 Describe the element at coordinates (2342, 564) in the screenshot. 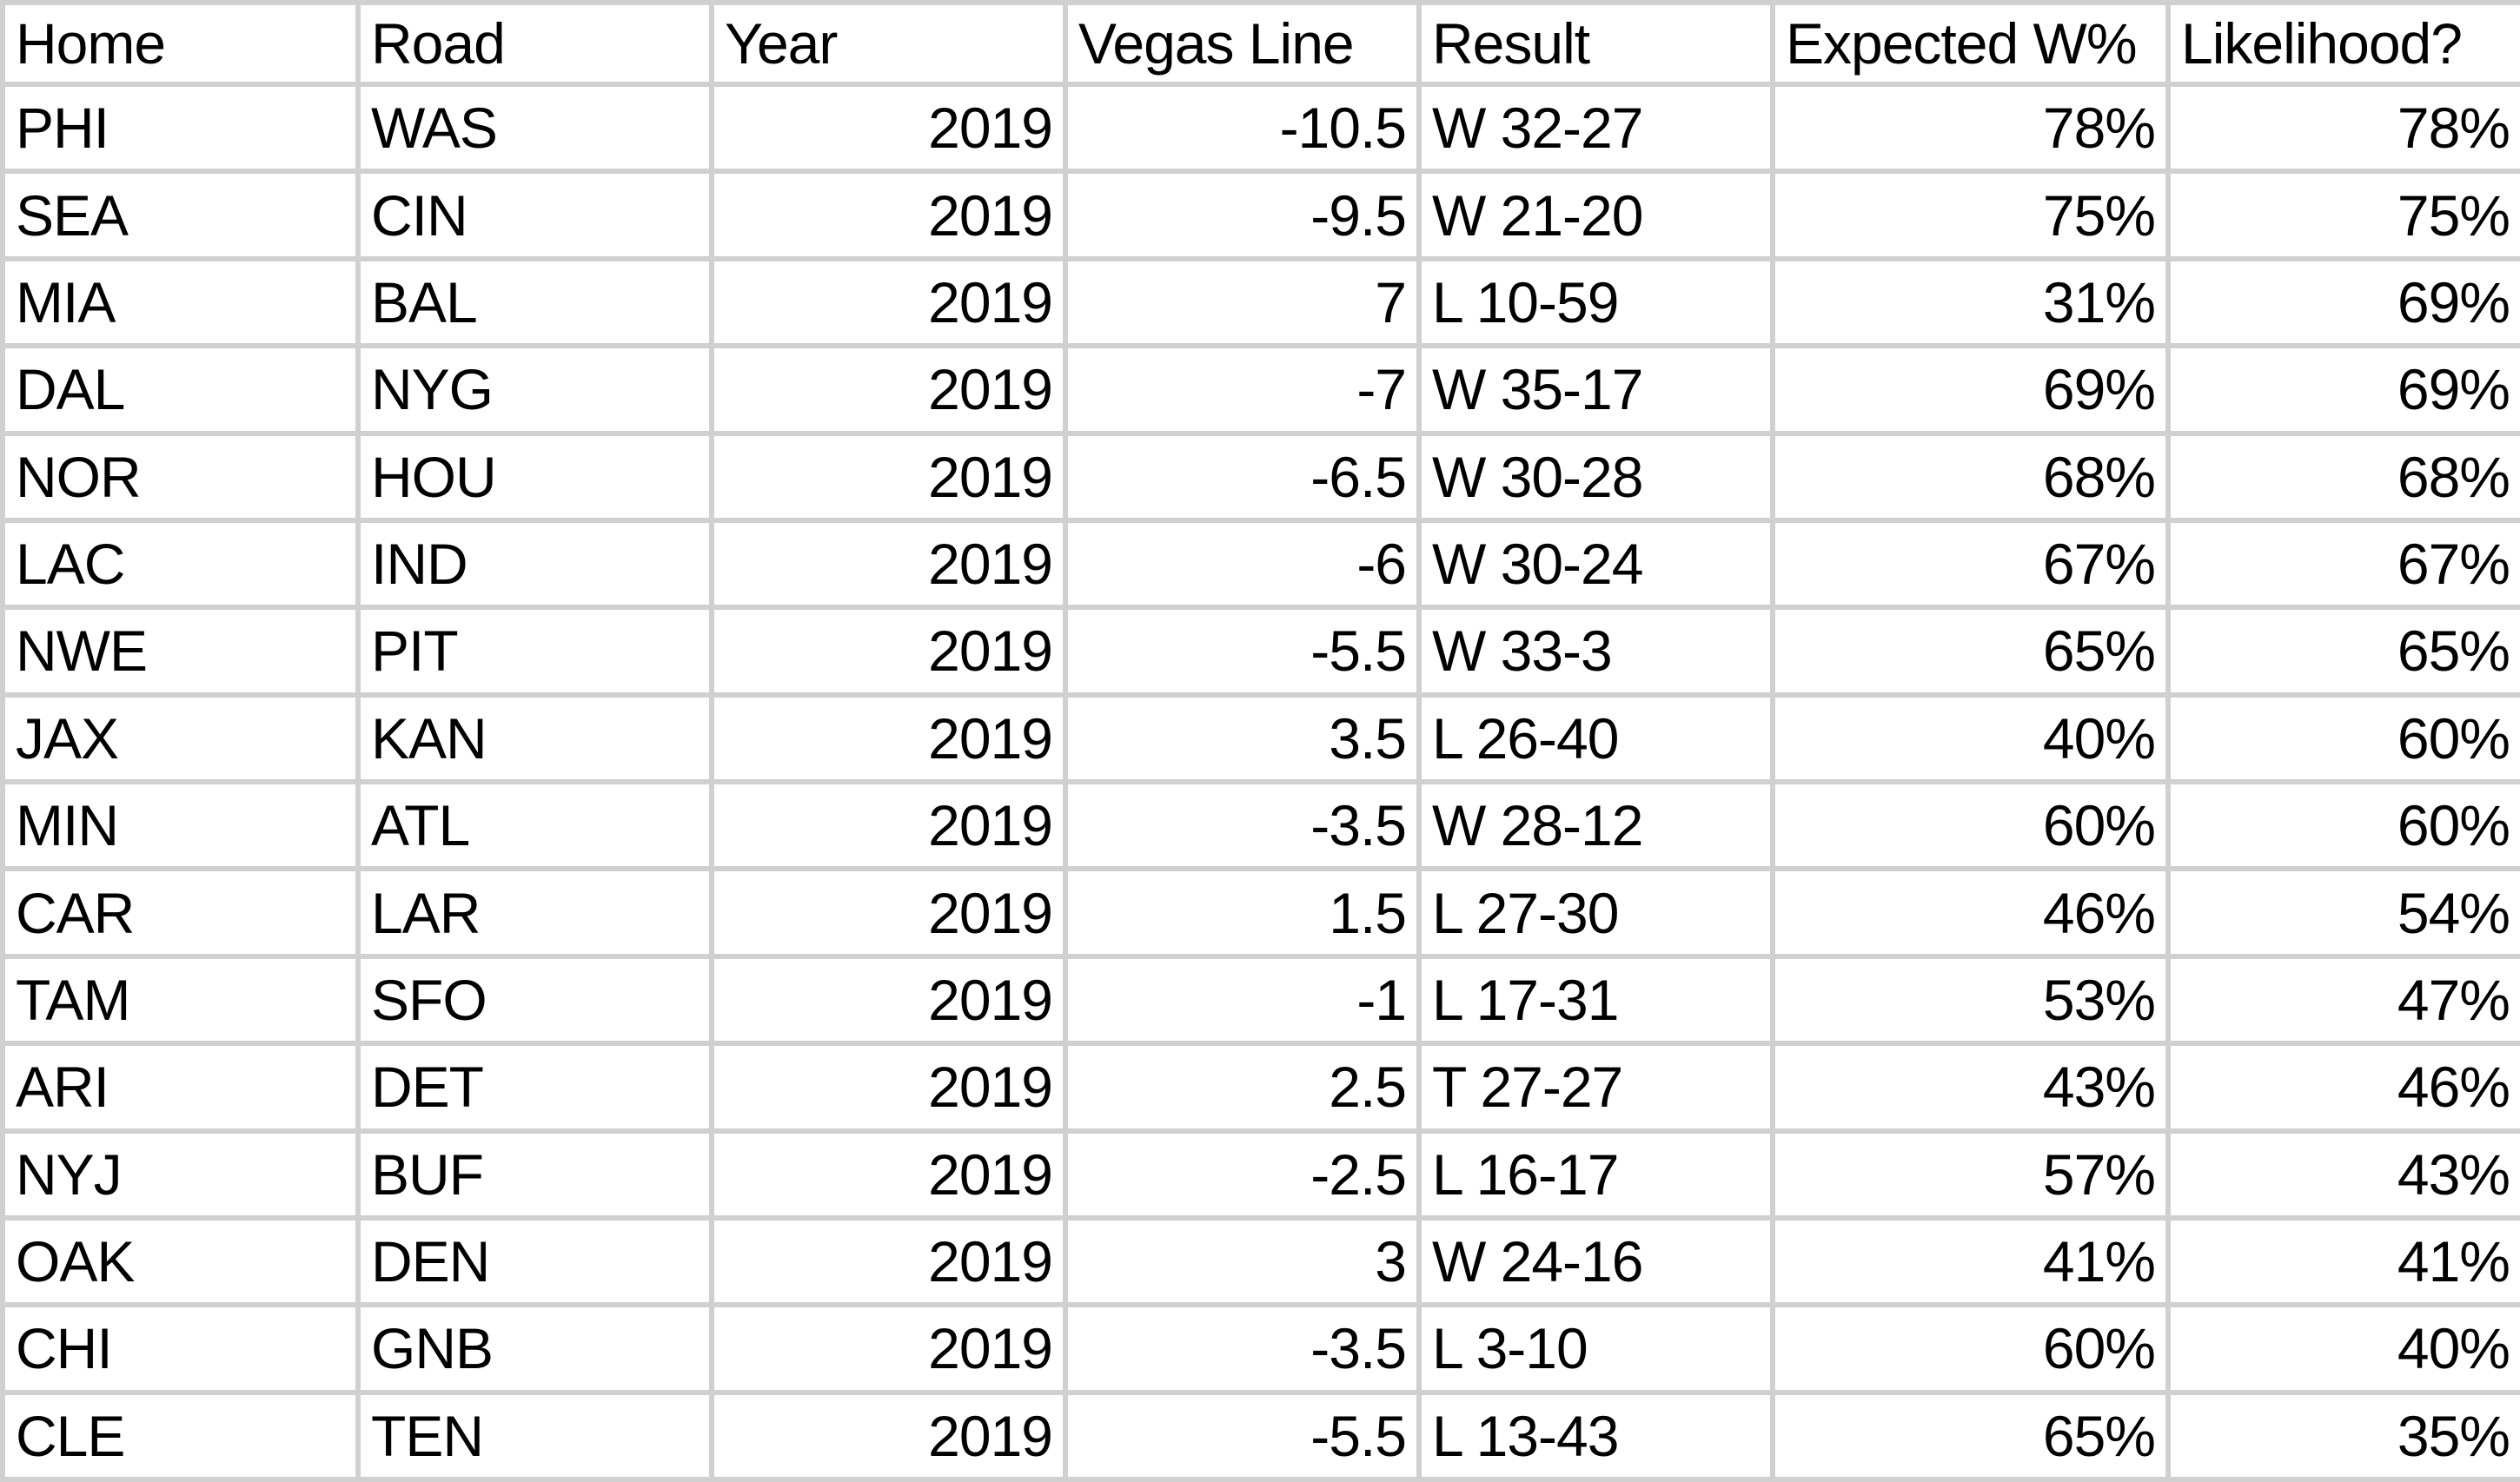

I see `cell-likelihood: 67%` at that location.